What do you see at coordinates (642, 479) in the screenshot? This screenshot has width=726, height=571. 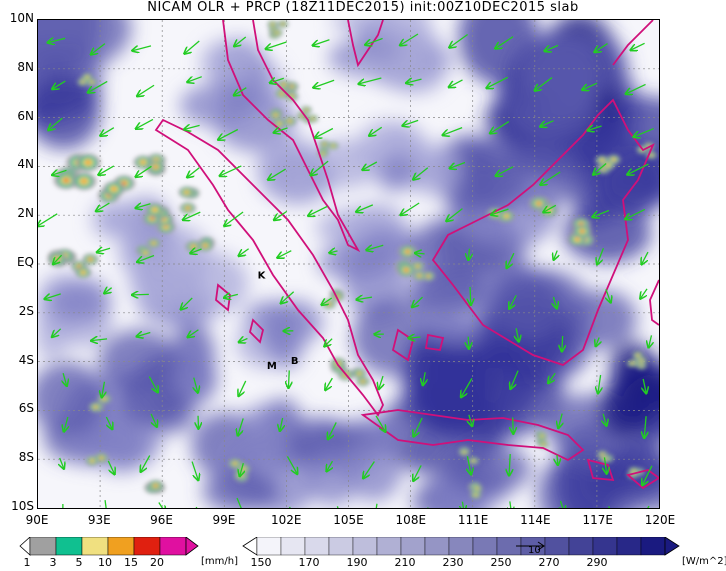 I see `coastline-sumbawa` at bounding box center [642, 479].